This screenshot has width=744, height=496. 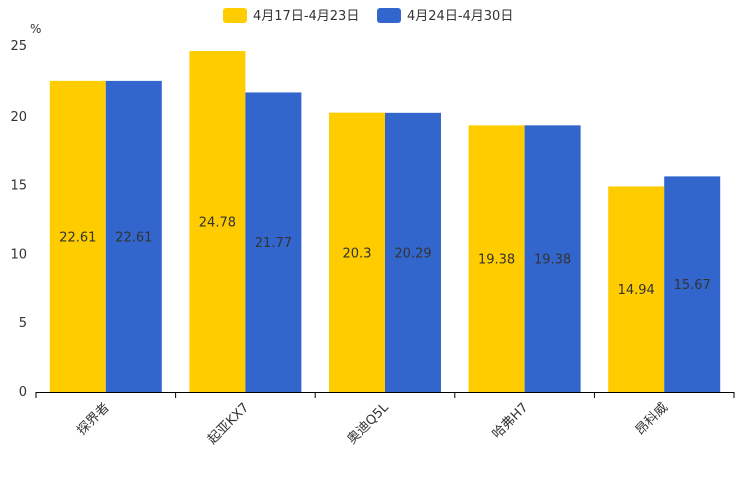 I want to click on x-tick-label: 奥迪Q5L, so click(x=369, y=424).